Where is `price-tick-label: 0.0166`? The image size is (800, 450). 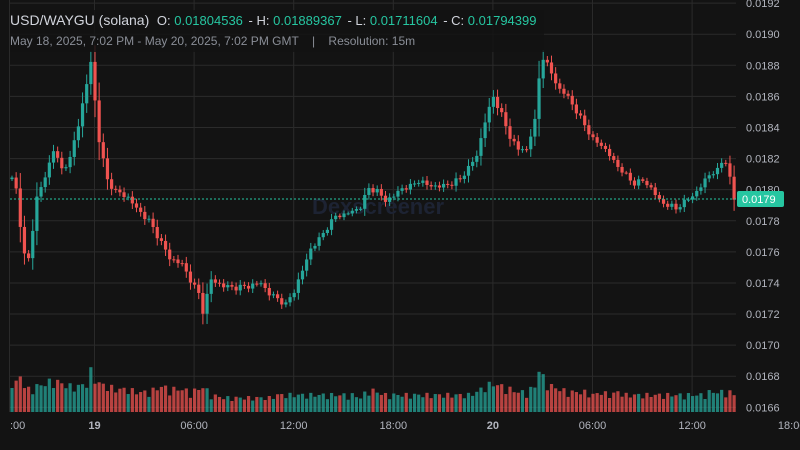
price-tick-label: 0.0166 is located at coordinates (763, 408).